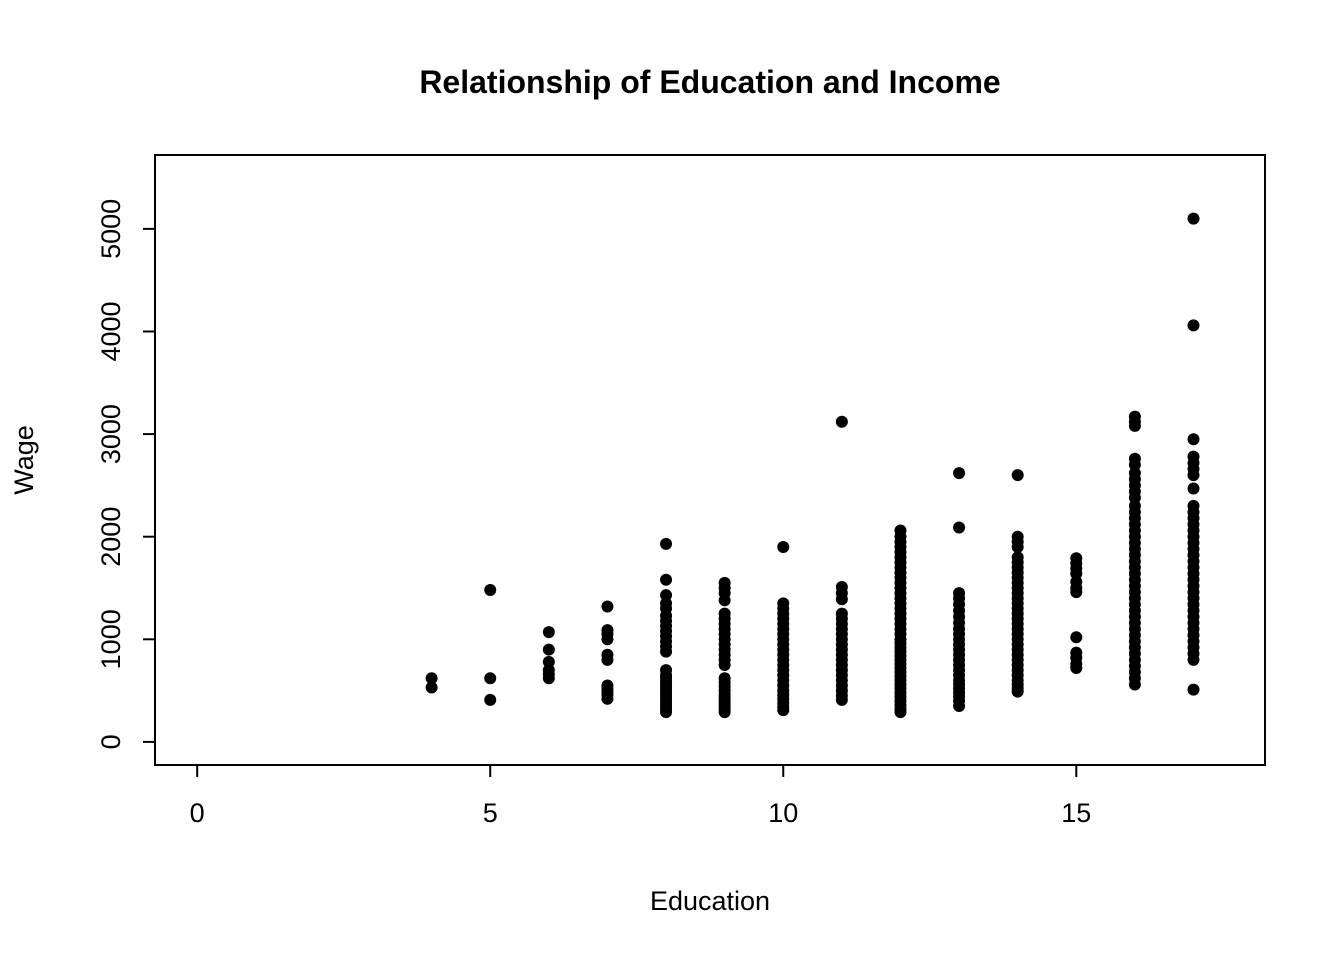 The height and width of the screenshot is (960, 1344). What do you see at coordinates (111, 639) in the screenshot?
I see `y-tick-label: 1000` at bounding box center [111, 639].